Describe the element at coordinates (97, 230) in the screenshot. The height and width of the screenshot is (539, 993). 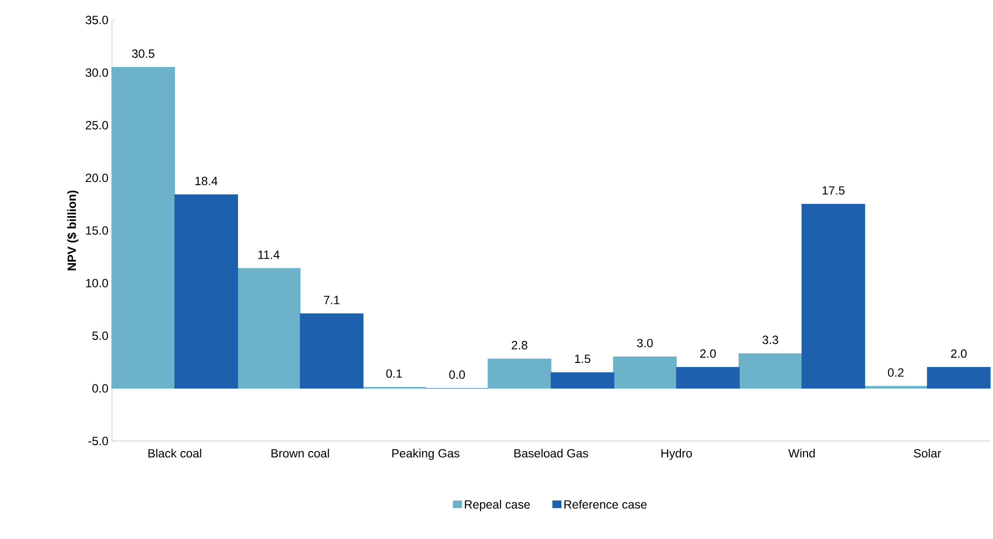
I see `y-tick-label: 15.0` at that location.